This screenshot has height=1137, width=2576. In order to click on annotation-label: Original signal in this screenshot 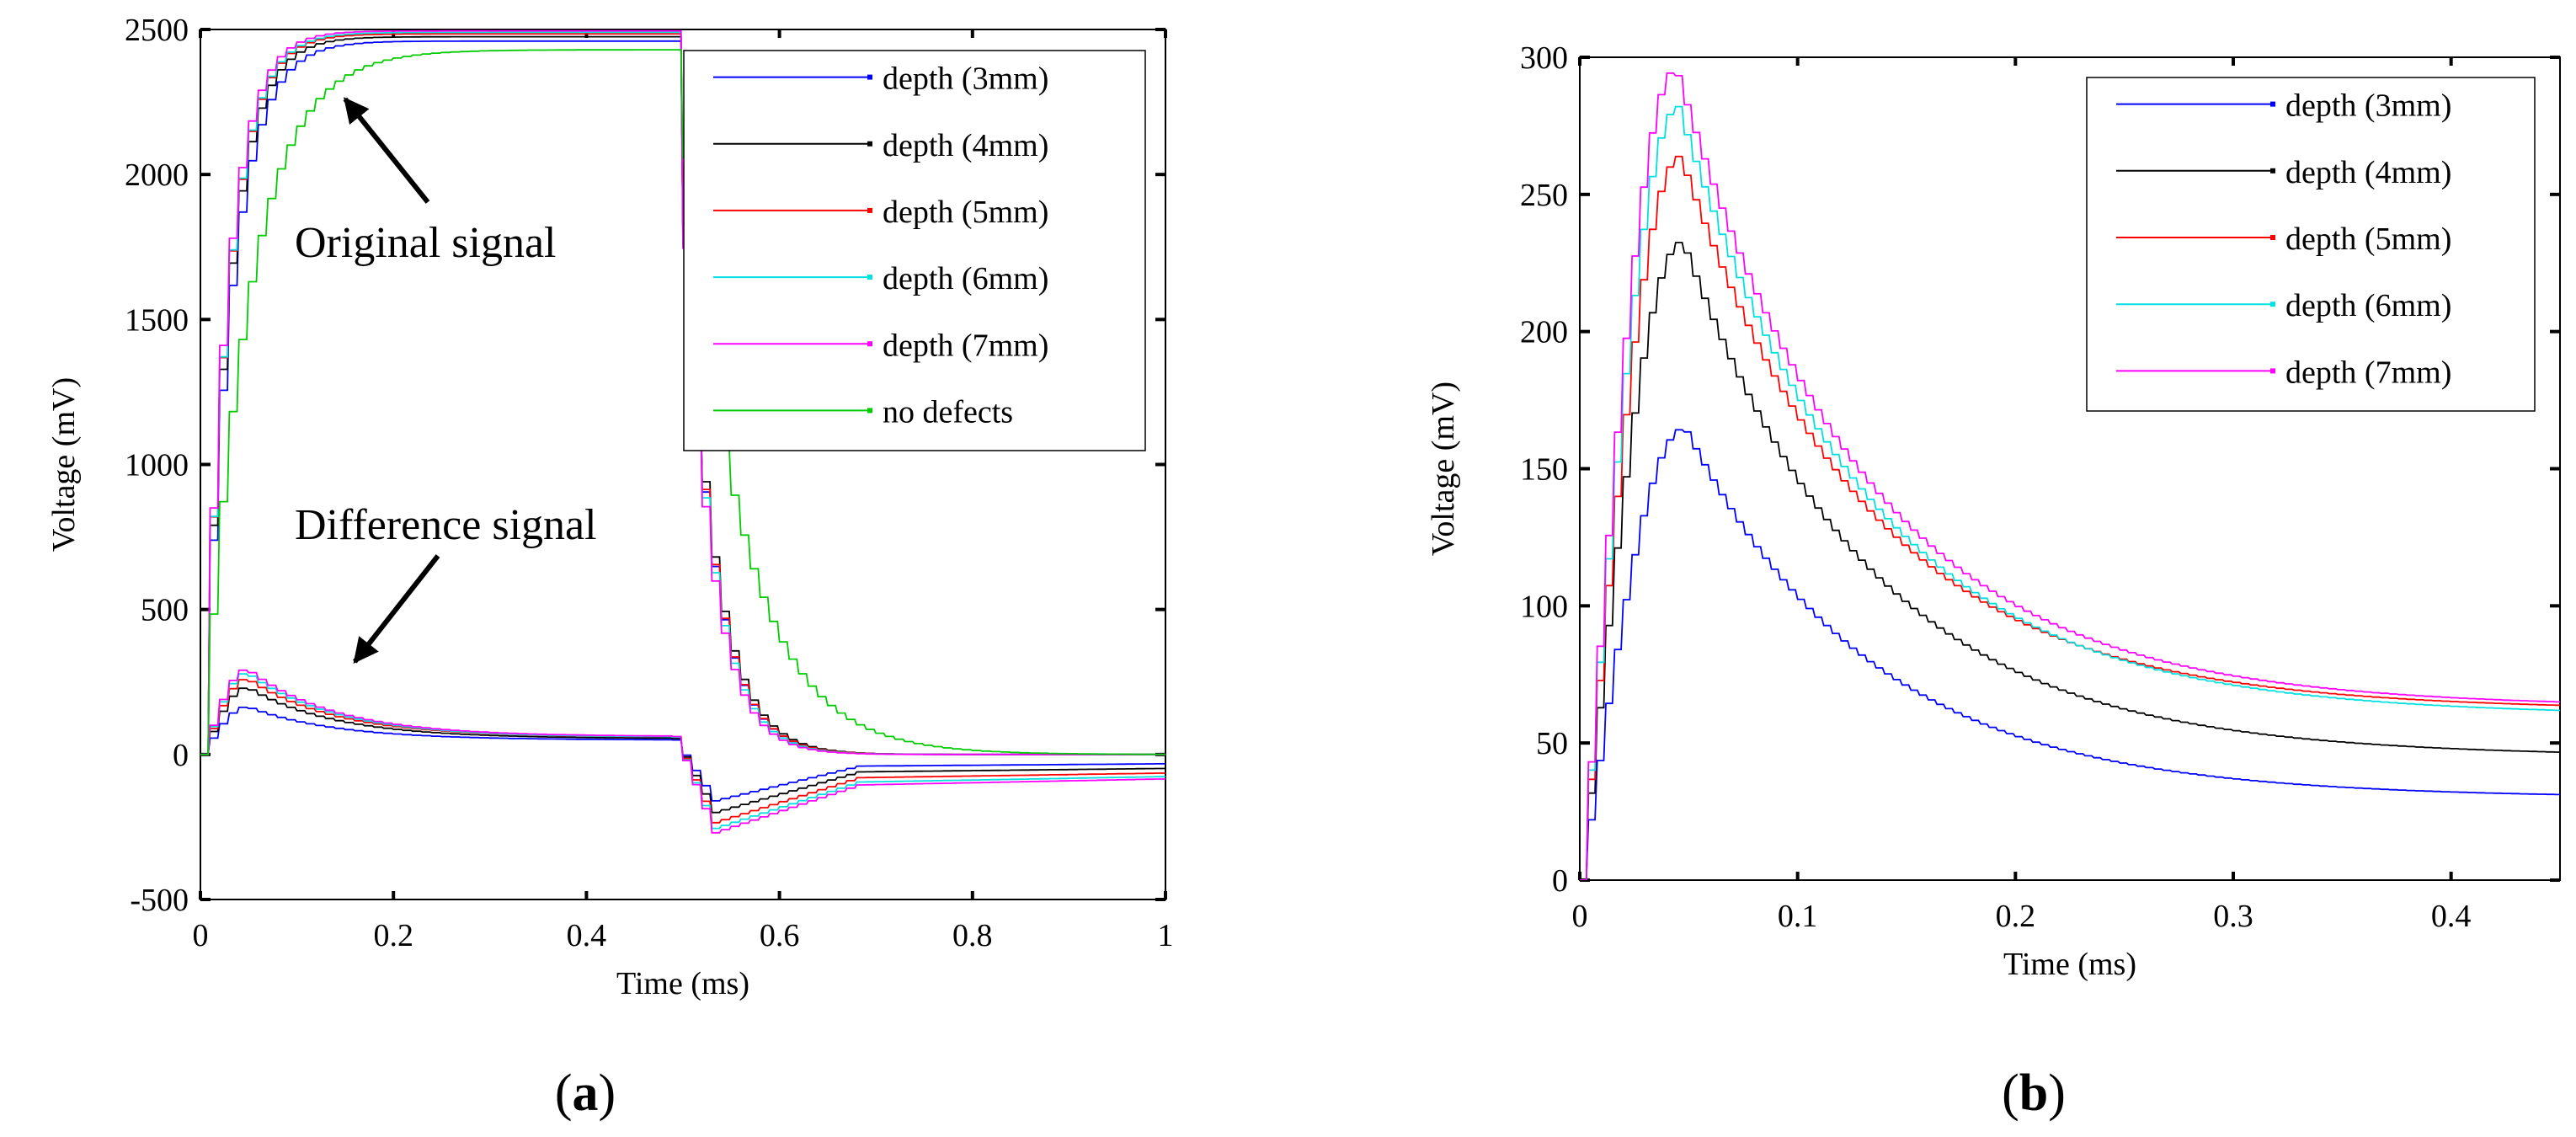, I will do `click(426, 243)`.